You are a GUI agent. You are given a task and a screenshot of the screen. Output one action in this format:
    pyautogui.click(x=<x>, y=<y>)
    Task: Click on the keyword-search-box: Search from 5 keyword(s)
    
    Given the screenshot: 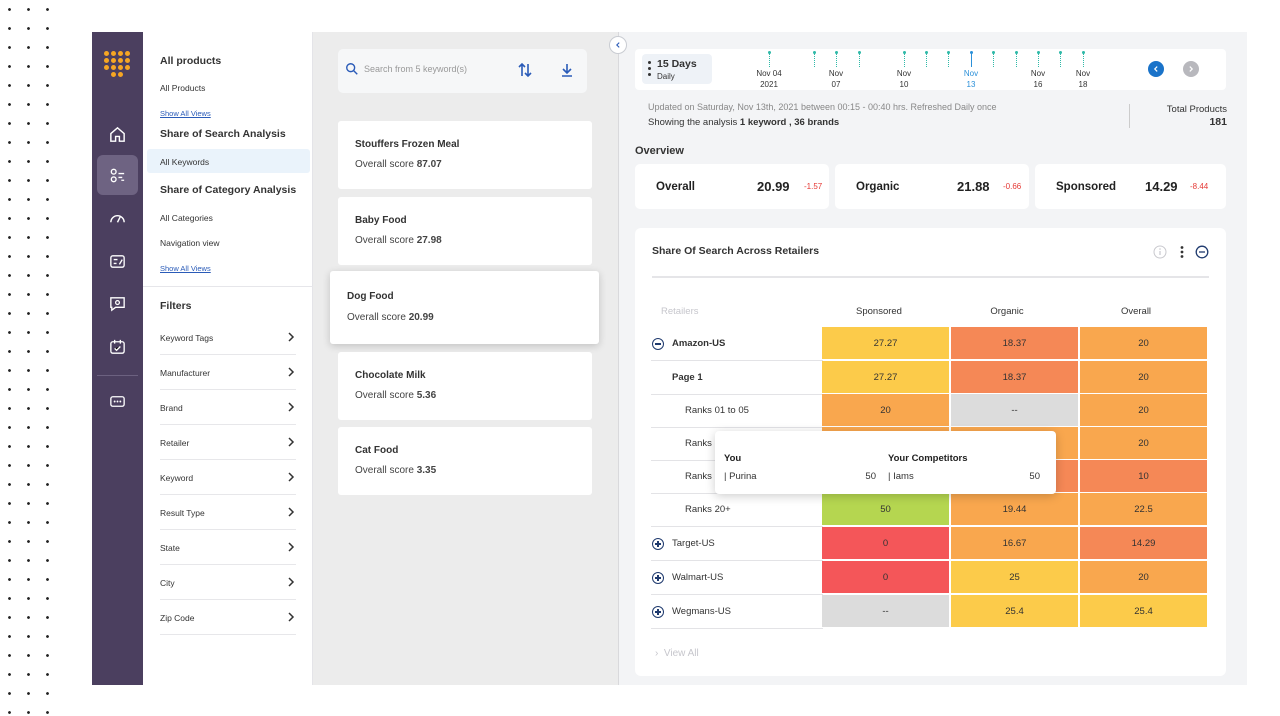 What is the action you would take?
    pyautogui.click(x=462, y=71)
    